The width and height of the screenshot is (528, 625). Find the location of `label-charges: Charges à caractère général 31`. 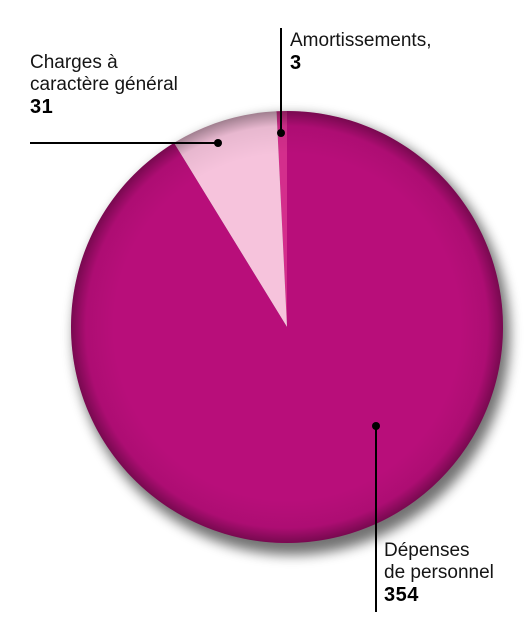

label-charges: Charges à caractère général 31 is located at coordinates (145, 85).